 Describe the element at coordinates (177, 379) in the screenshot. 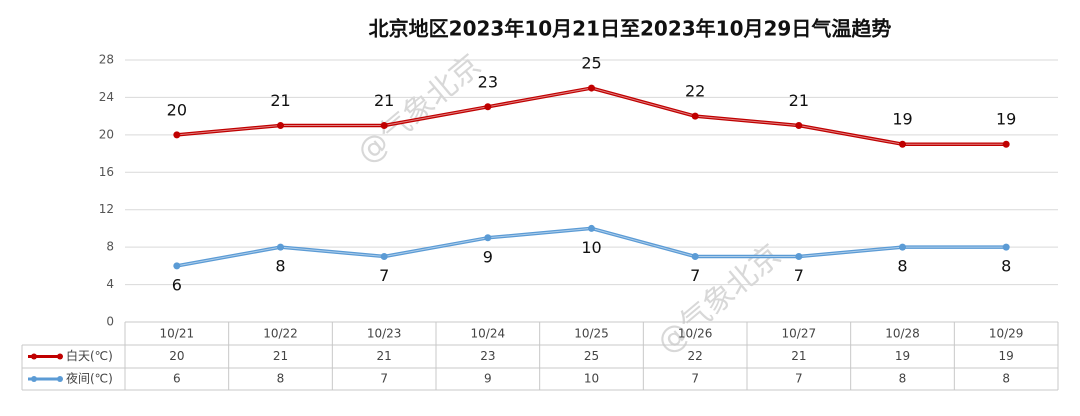

I see `table-value: 6` at that location.